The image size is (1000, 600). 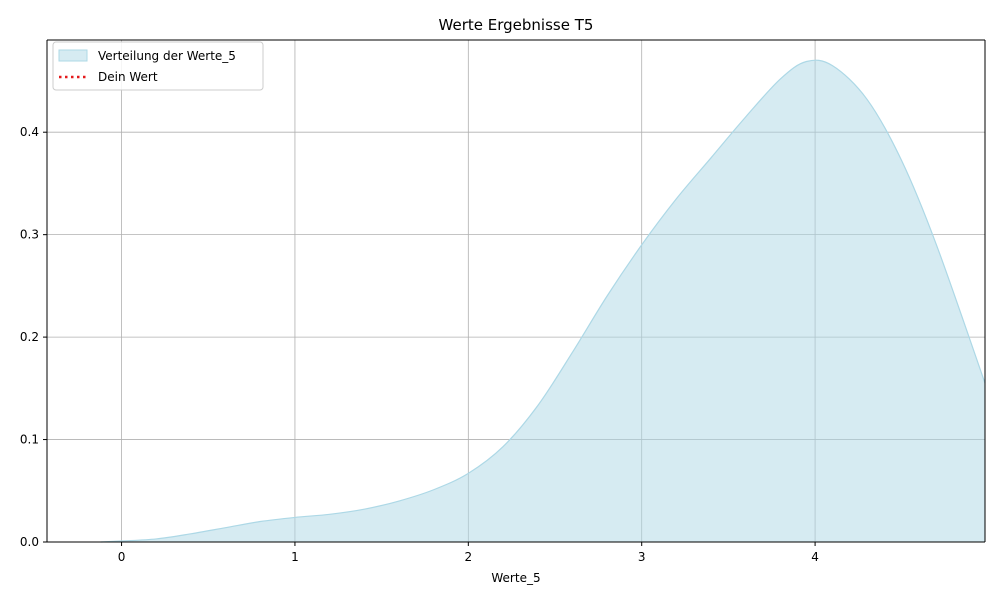 I want to click on legend: Verteilung der Werte_5 Dein Wert, so click(x=158, y=66).